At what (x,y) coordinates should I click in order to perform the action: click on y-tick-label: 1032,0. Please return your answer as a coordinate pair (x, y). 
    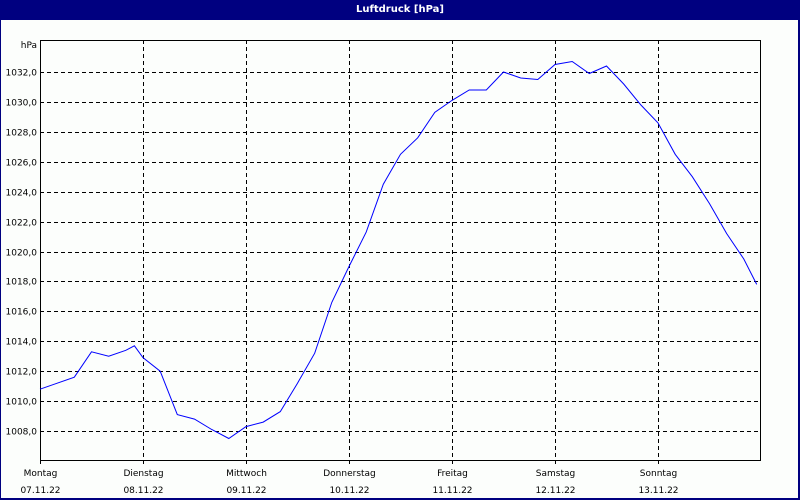
    Looking at the image, I should click on (22, 74).